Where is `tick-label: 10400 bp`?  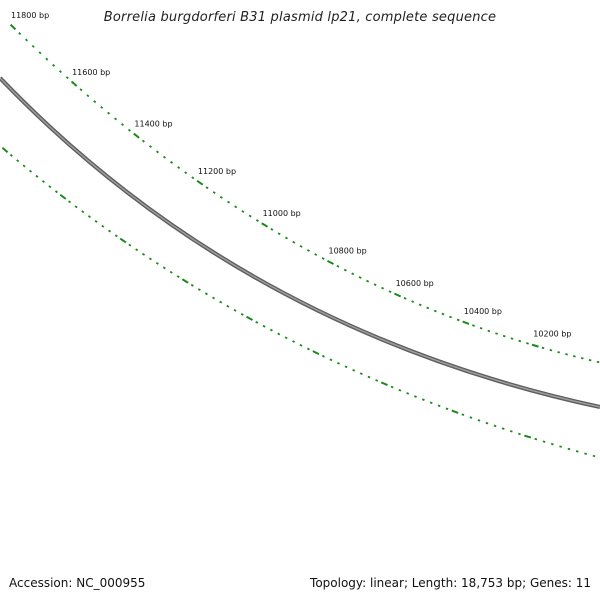 tick-label: 10400 bp is located at coordinates (483, 311).